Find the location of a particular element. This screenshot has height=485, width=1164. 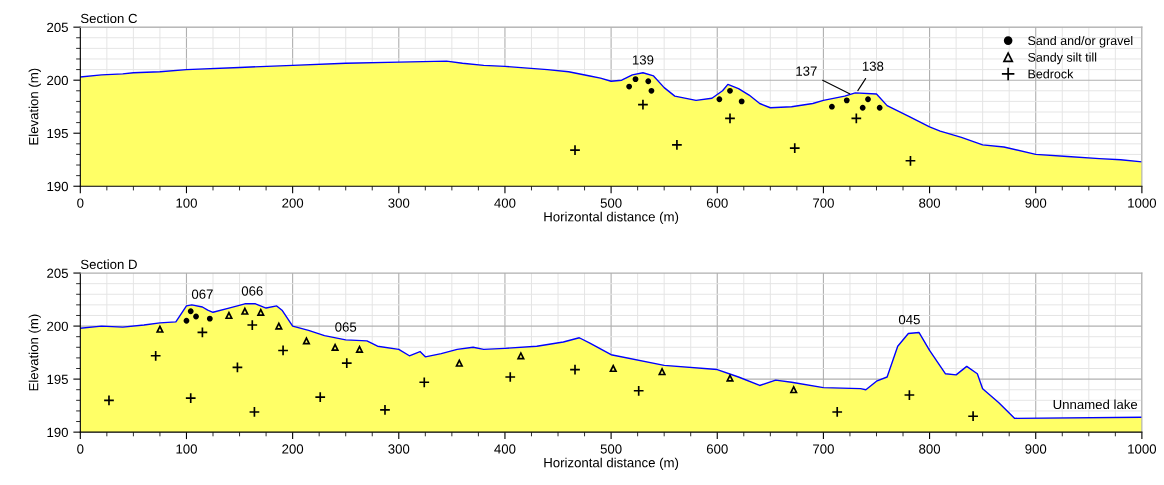

annotation: 066 is located at coordinates (252, 291).